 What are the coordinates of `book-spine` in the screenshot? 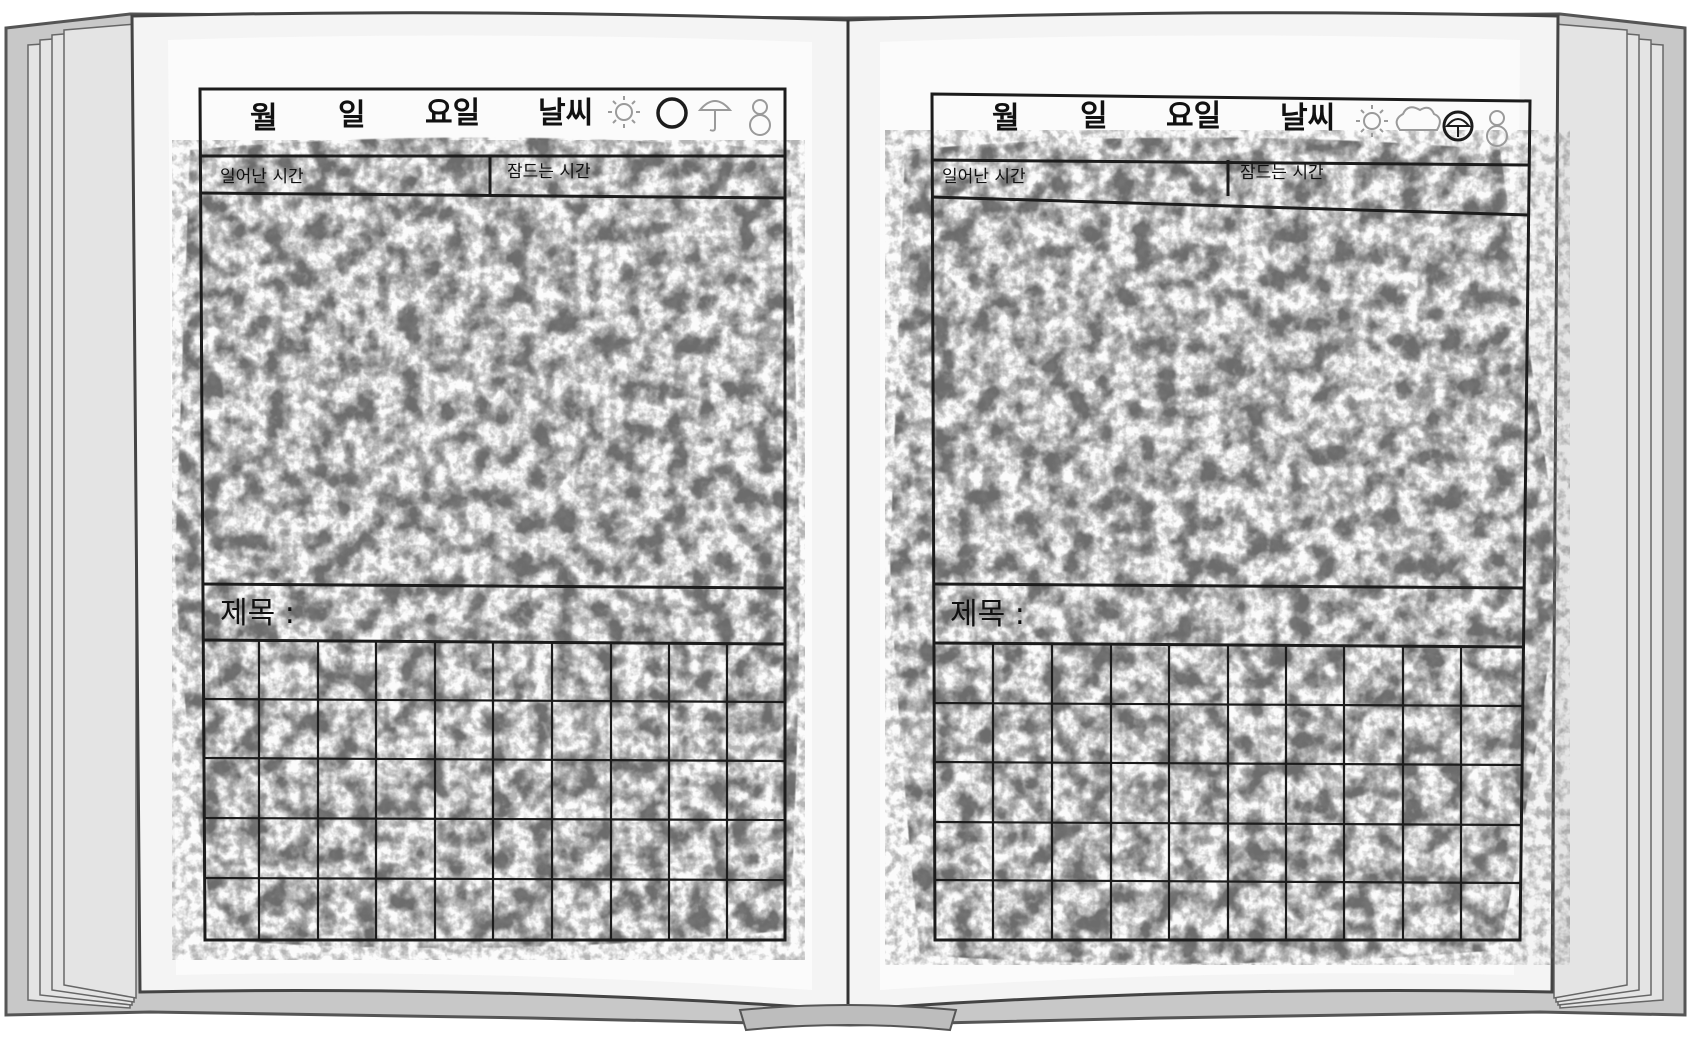 It's located at (848, 526).